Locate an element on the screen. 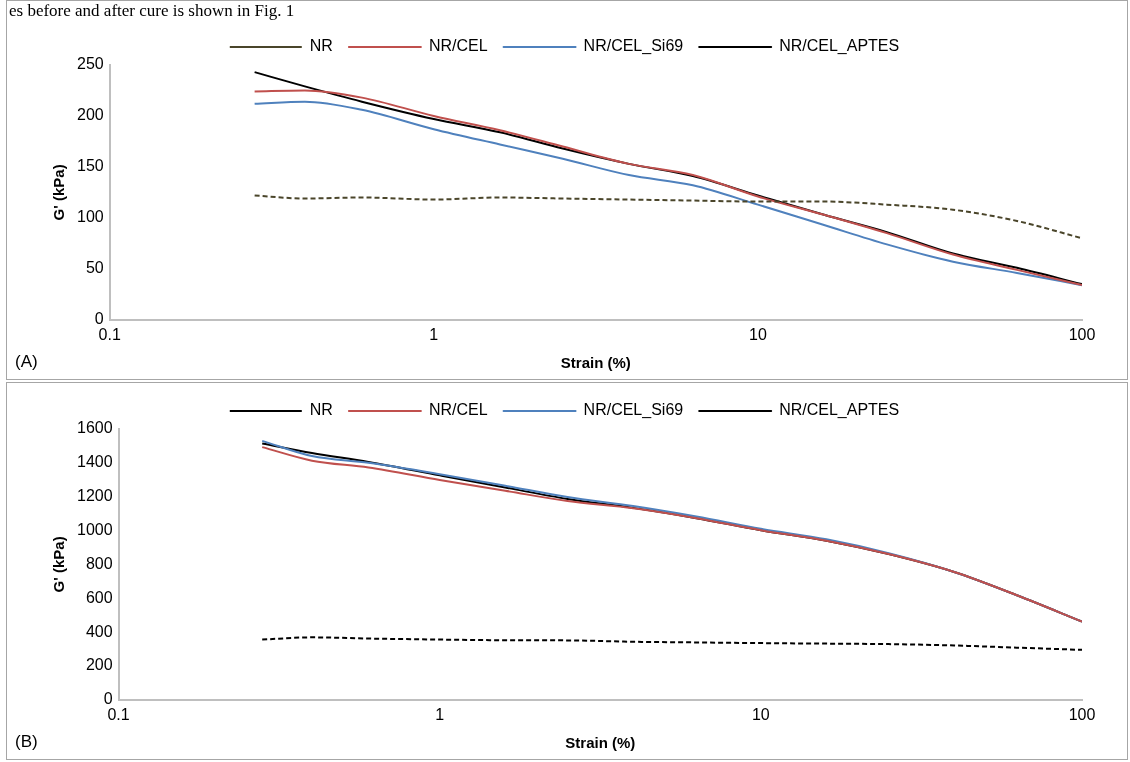 This screenshot has height=762, width=1130. y-tick-label: 50 is located at coordinates (94, 268).